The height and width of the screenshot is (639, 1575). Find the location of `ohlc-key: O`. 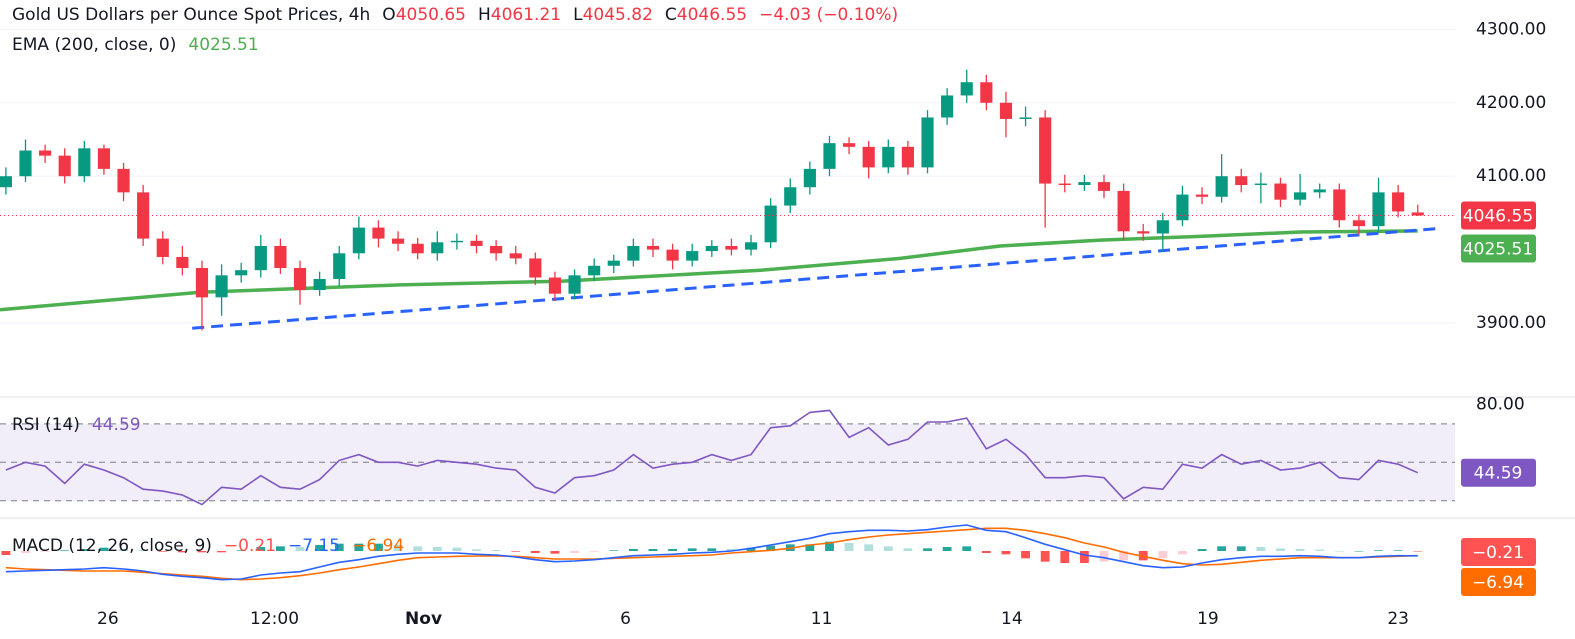

ohlc-key: O is located at coordinates (389, 15).